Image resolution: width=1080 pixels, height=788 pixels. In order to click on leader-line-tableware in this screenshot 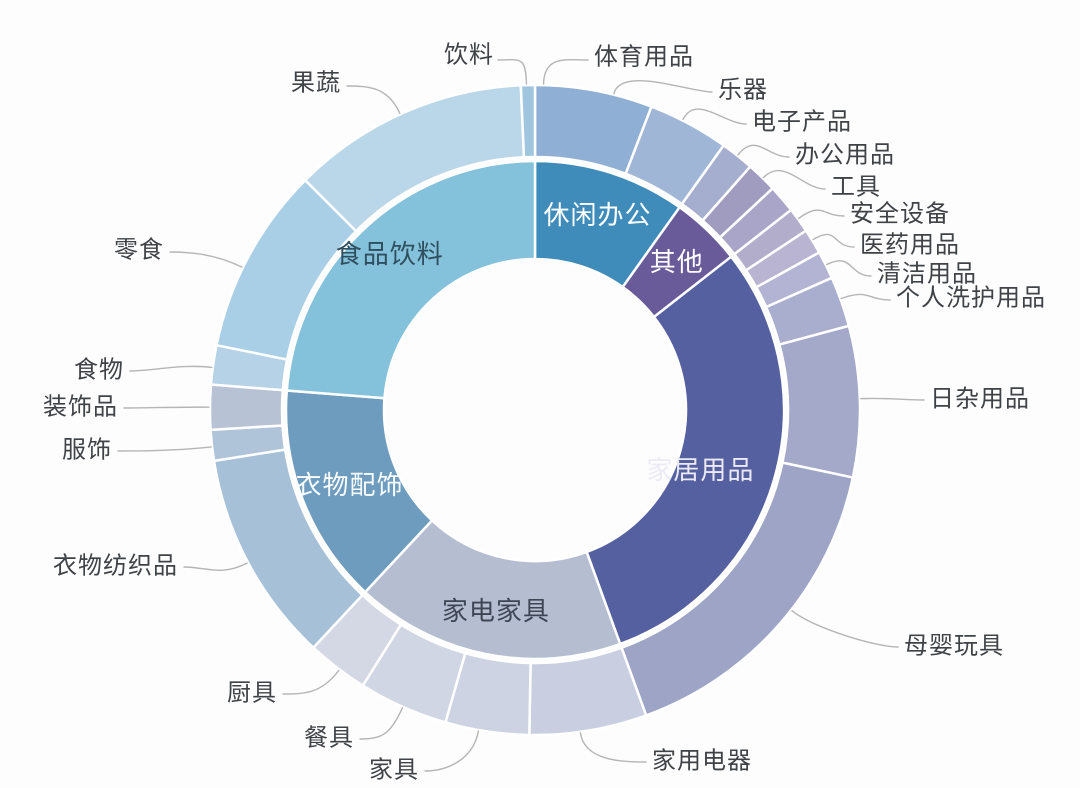, I will do `click(381, 723)`.